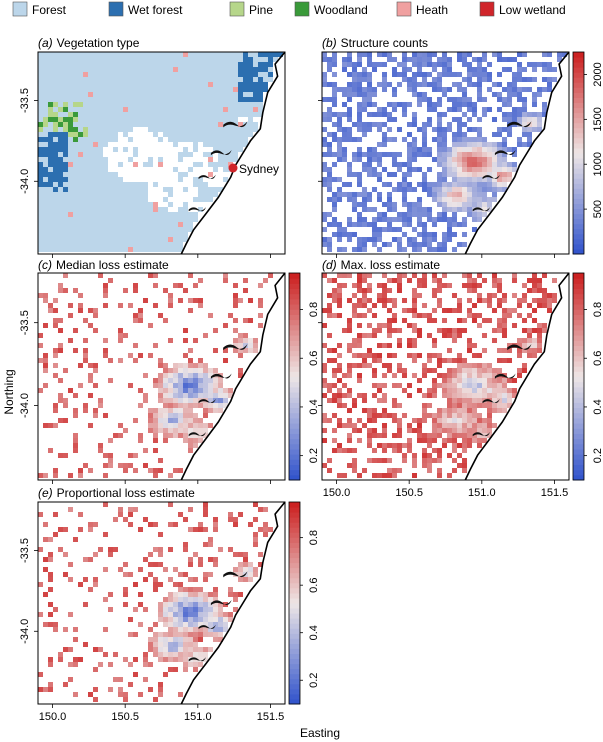 This screenshot has width=603, height=742. What do you see at coordinates (155, 10) in the screenshot?
I see `legend-label-wet-forest: Wet forest` at bounding box center [155, 10].